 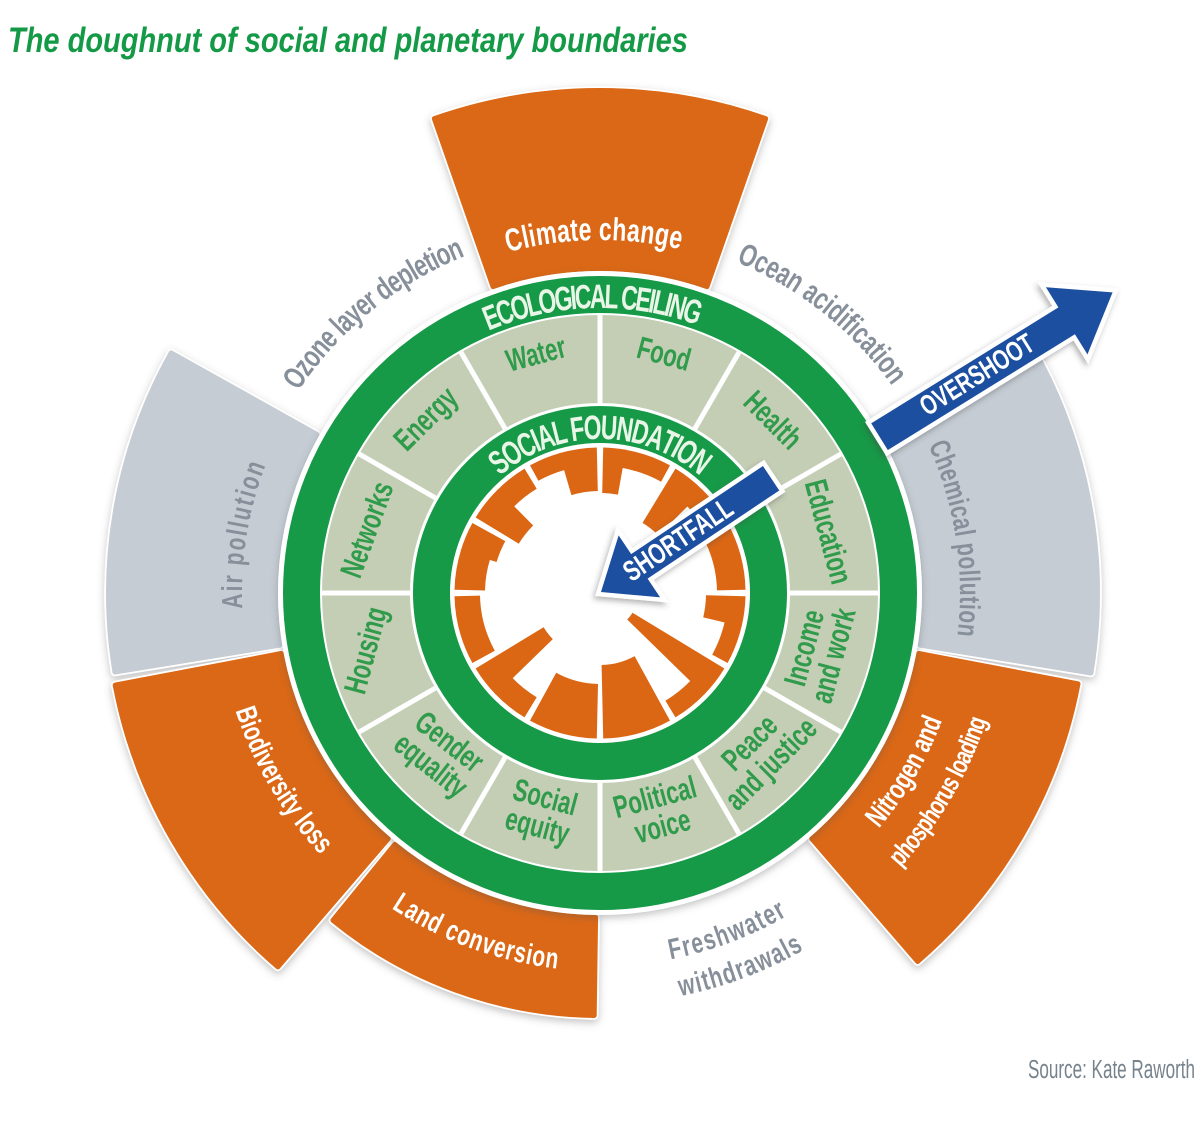 What do you see at coordinates (611, 298) in the screenshot?
I see `svg-text: L` at bounding box center [611, 298].